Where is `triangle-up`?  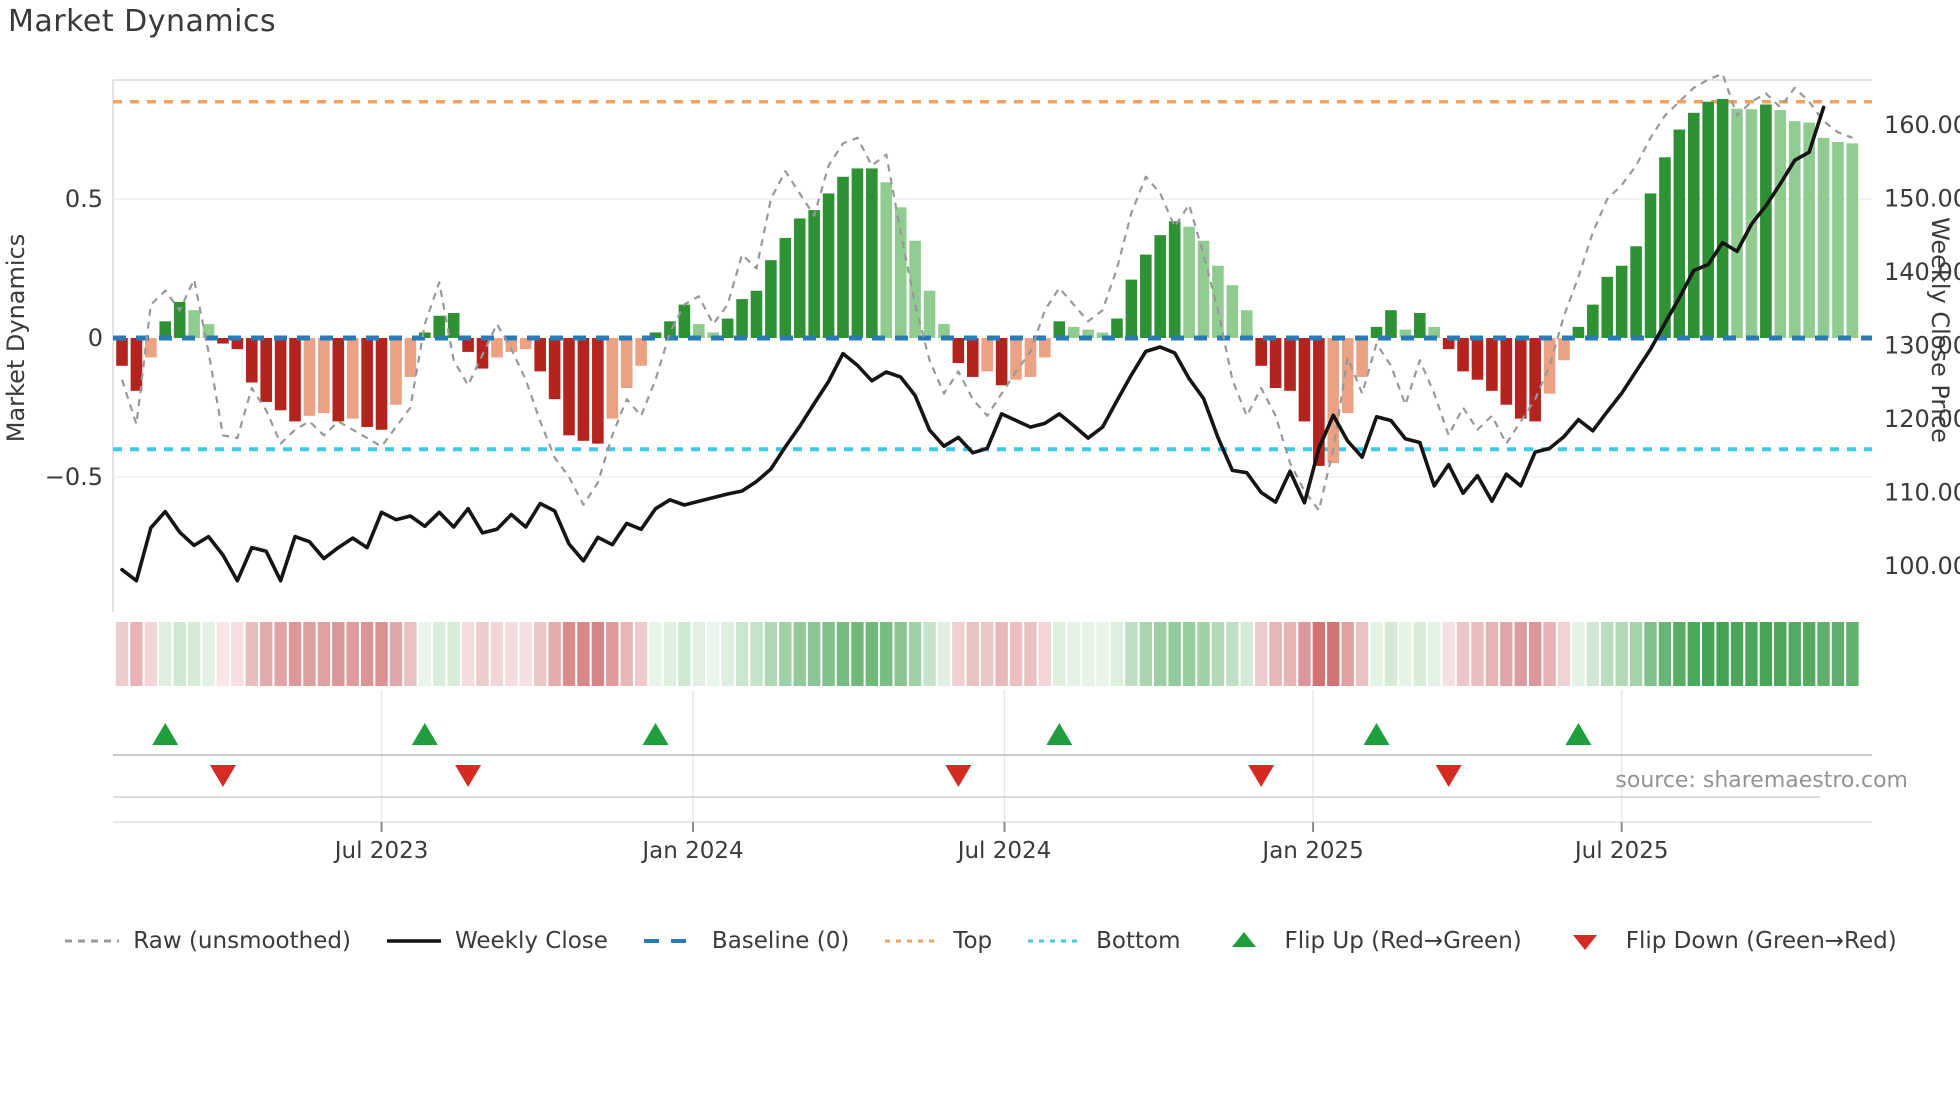 triangle-up is located at coordinates (1243, 939).